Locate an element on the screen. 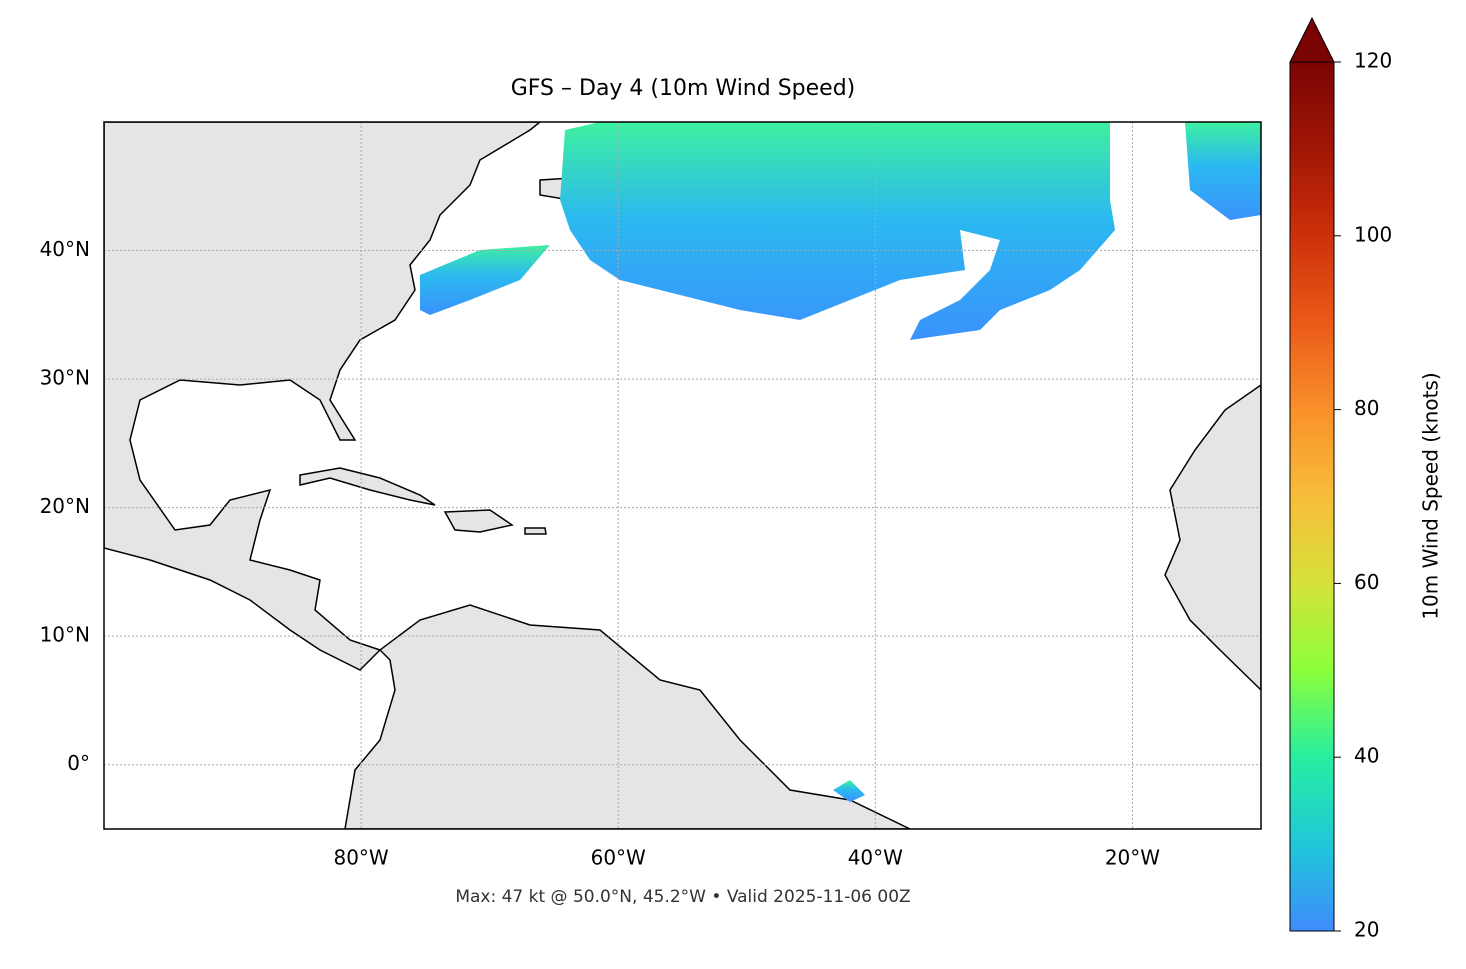 The width and height of the screenshot is (1466, 969). colorbar-tick-label: 80 is located at coordinates (1366, 408).